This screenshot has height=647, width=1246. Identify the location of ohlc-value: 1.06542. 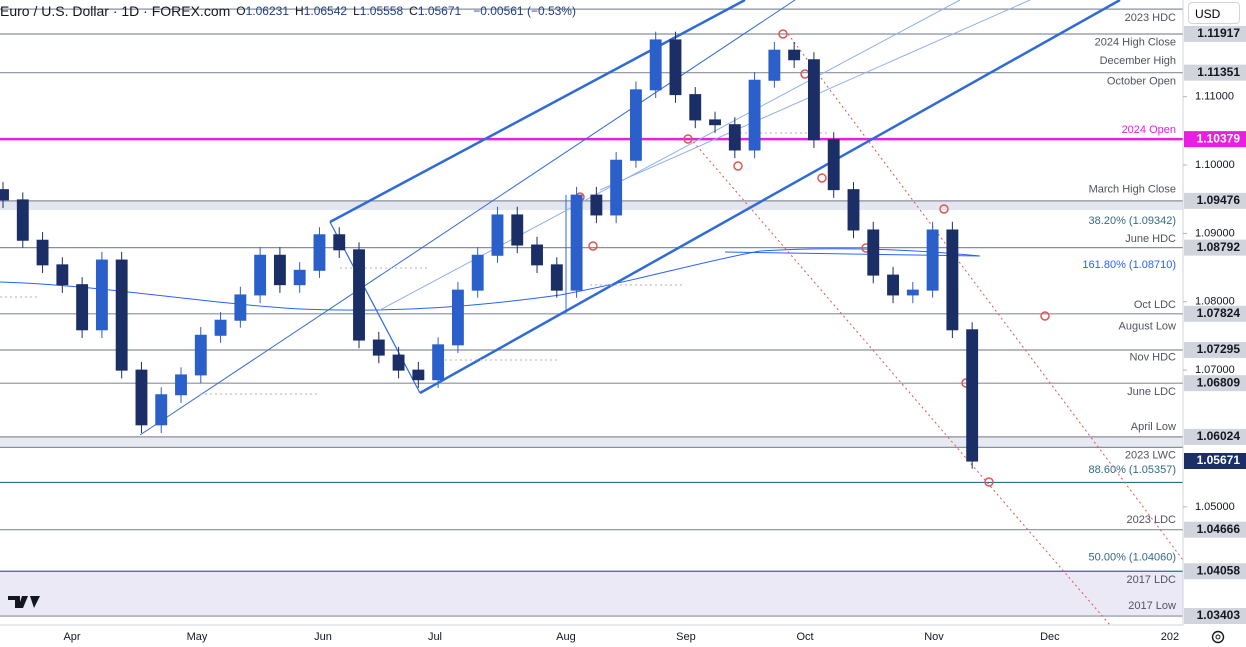
(325, 11).